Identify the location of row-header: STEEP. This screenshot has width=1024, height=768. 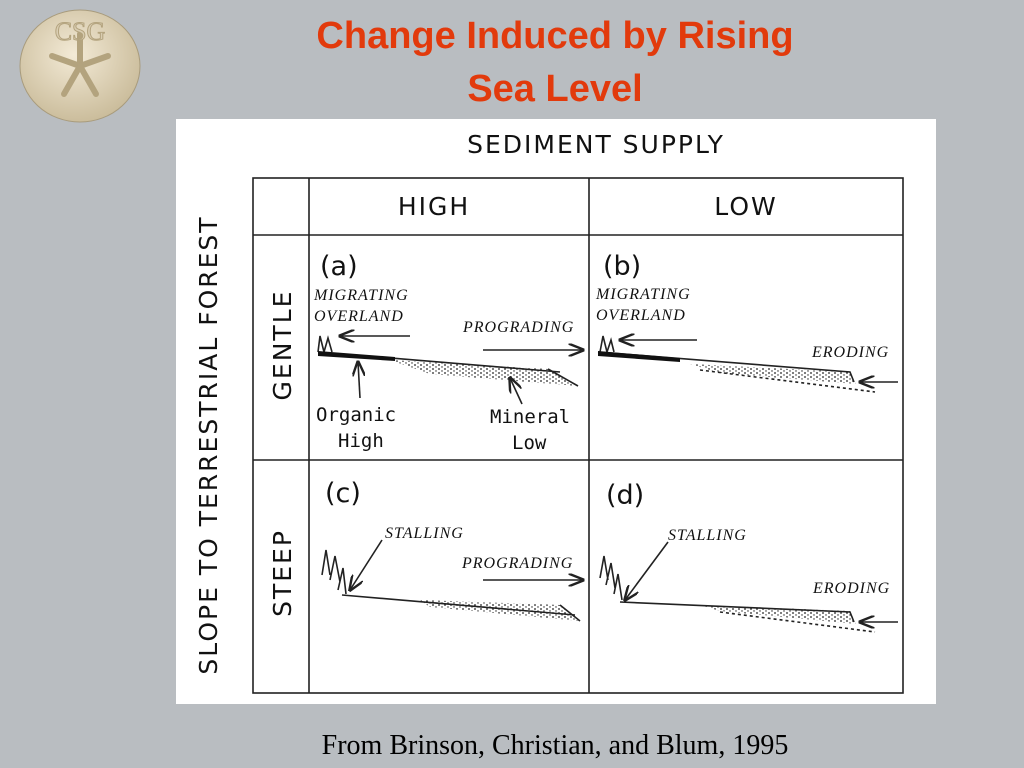
(282, 573).